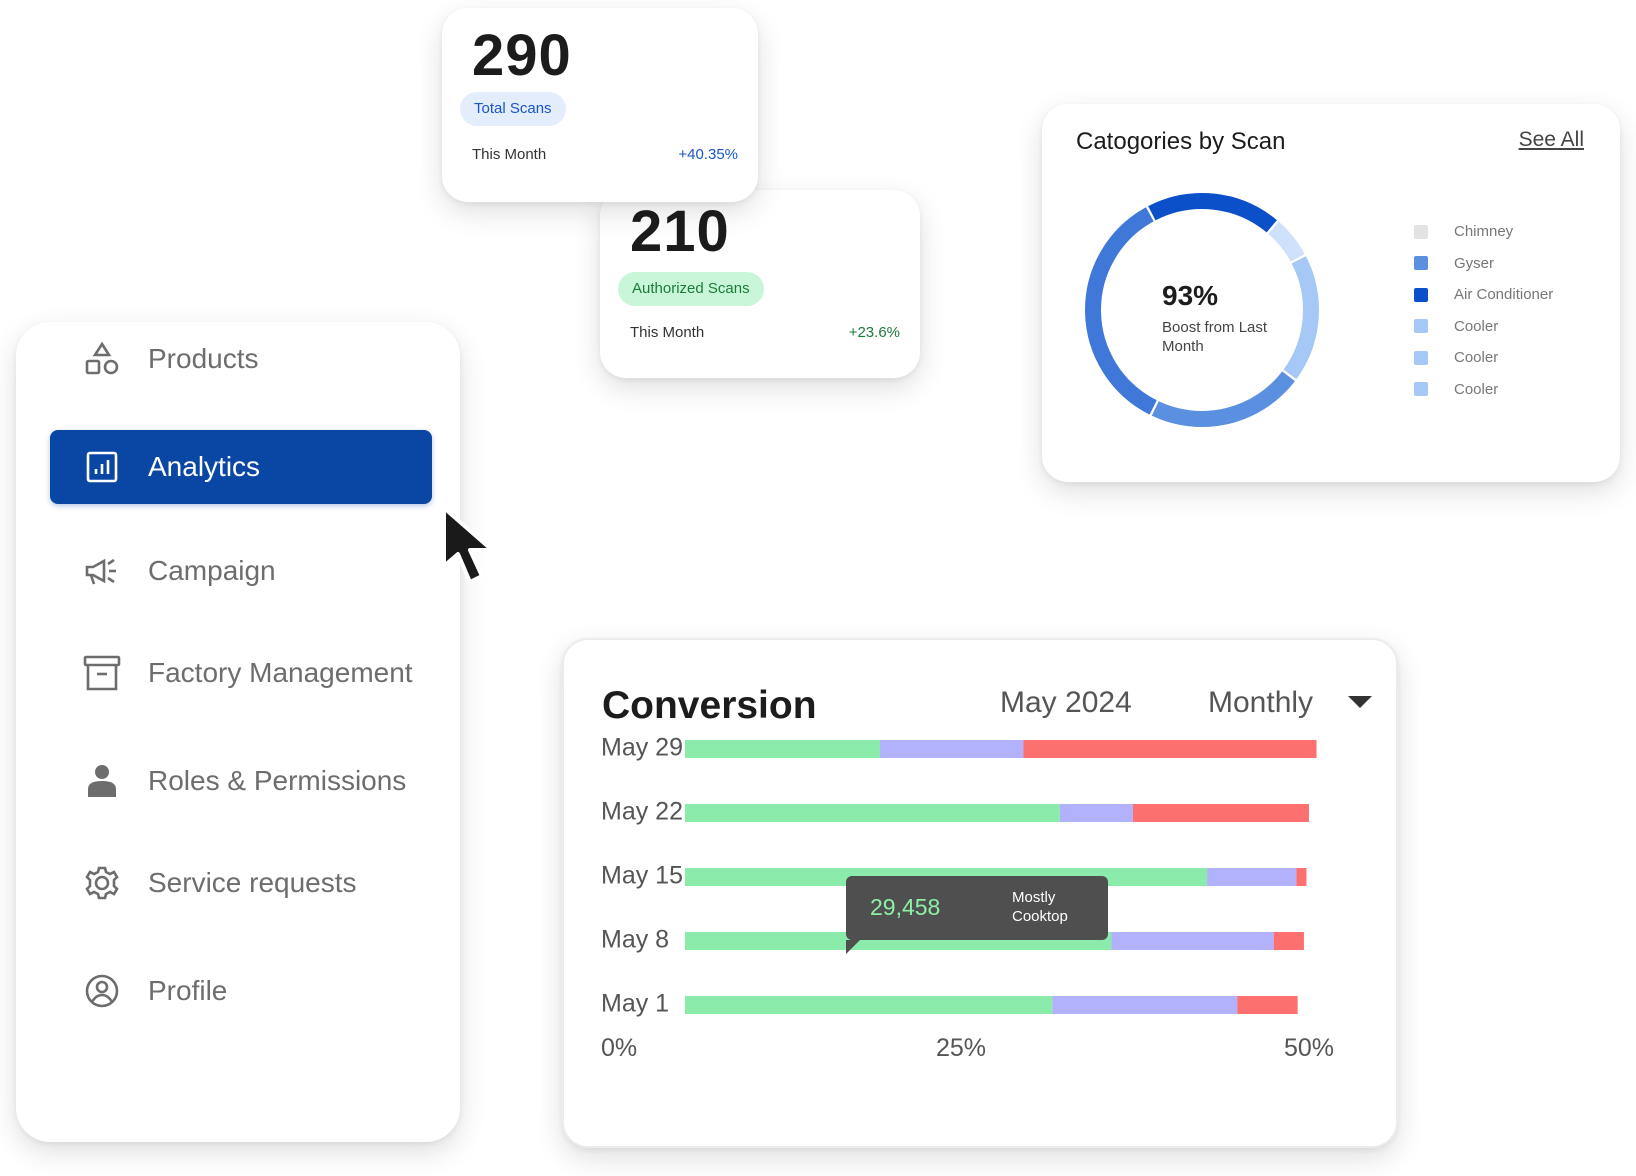  What do you see at coordinates (102, 359) in the screenshot?
I see `shapes-icon` at bounding box center [102, 359].